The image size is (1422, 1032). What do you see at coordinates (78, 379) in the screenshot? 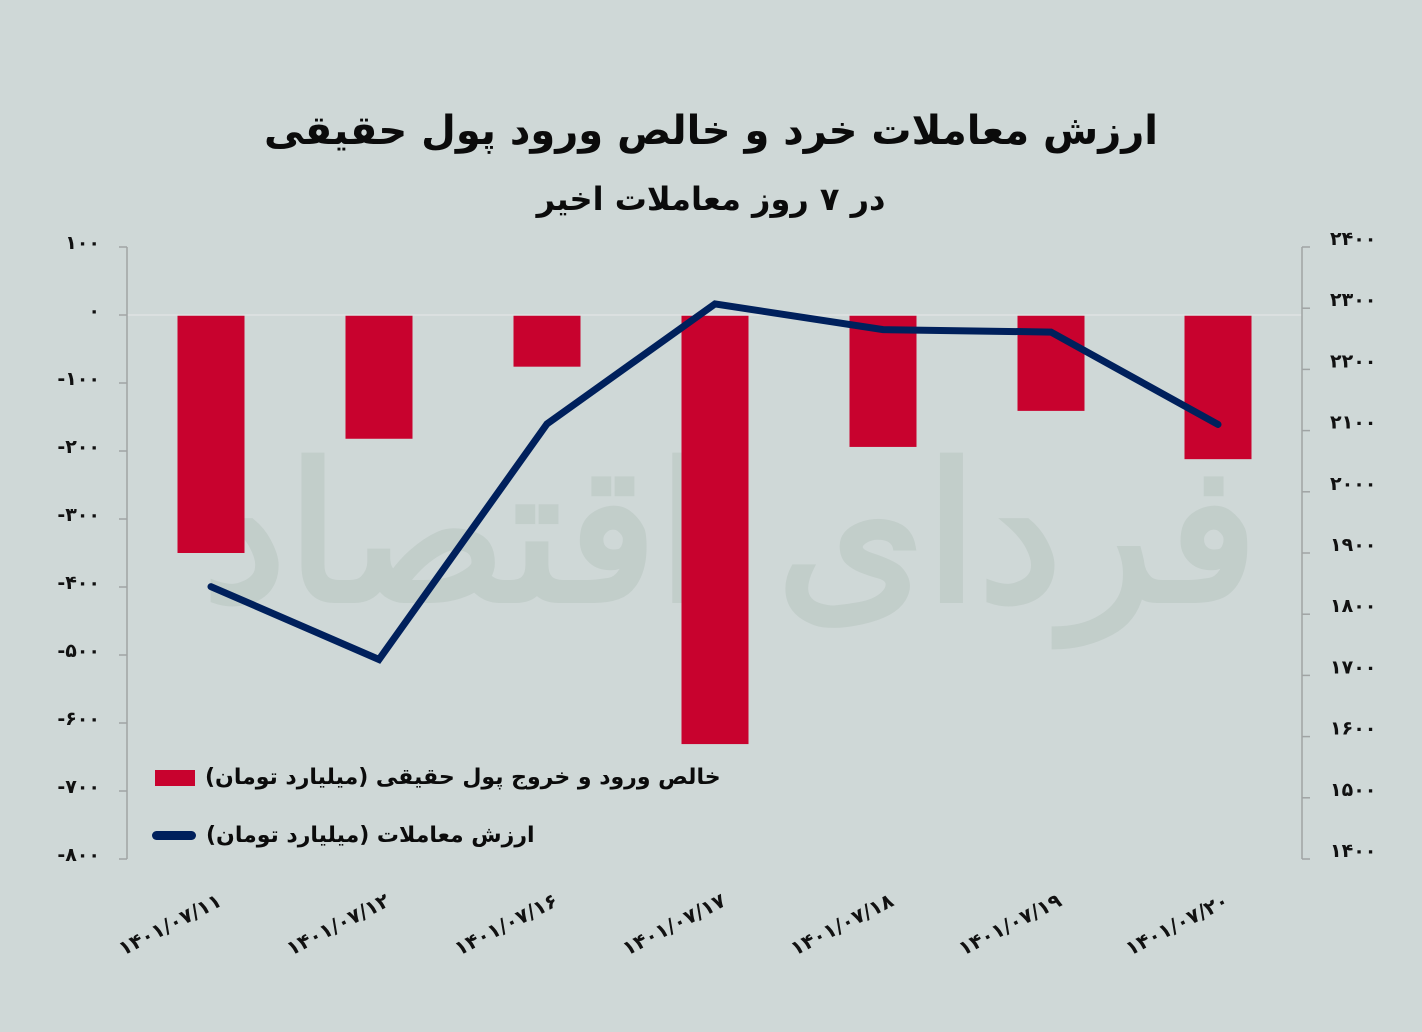
I see `left-tick-label: -۱۰۰` at bounding box center [78, 379].